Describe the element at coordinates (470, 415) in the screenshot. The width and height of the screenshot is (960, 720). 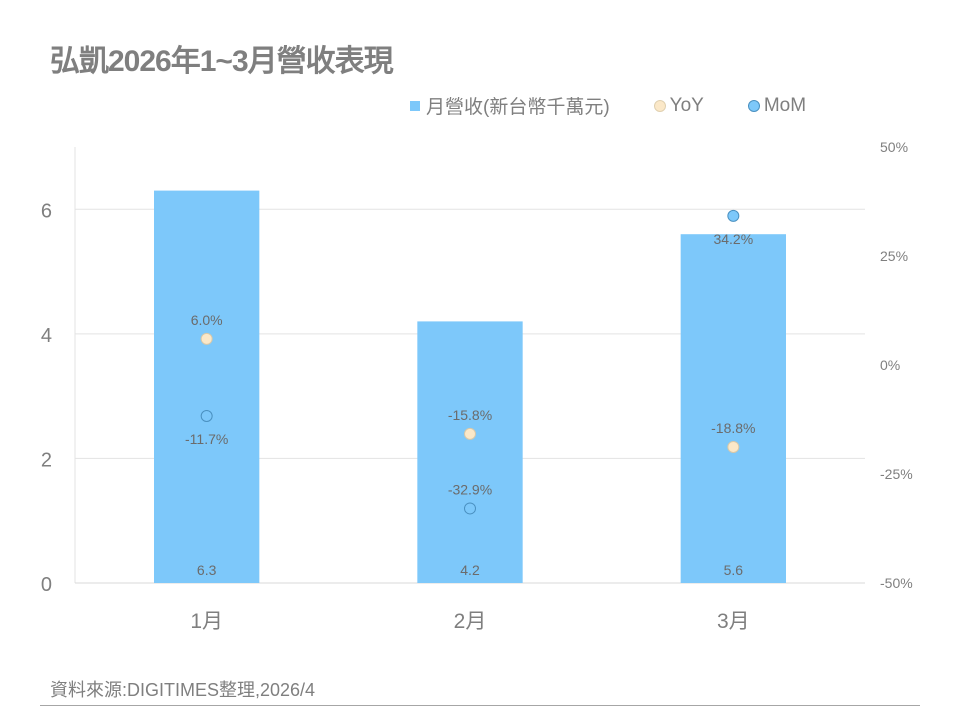
I see `yoy-data-label: -15.8%` at that location.